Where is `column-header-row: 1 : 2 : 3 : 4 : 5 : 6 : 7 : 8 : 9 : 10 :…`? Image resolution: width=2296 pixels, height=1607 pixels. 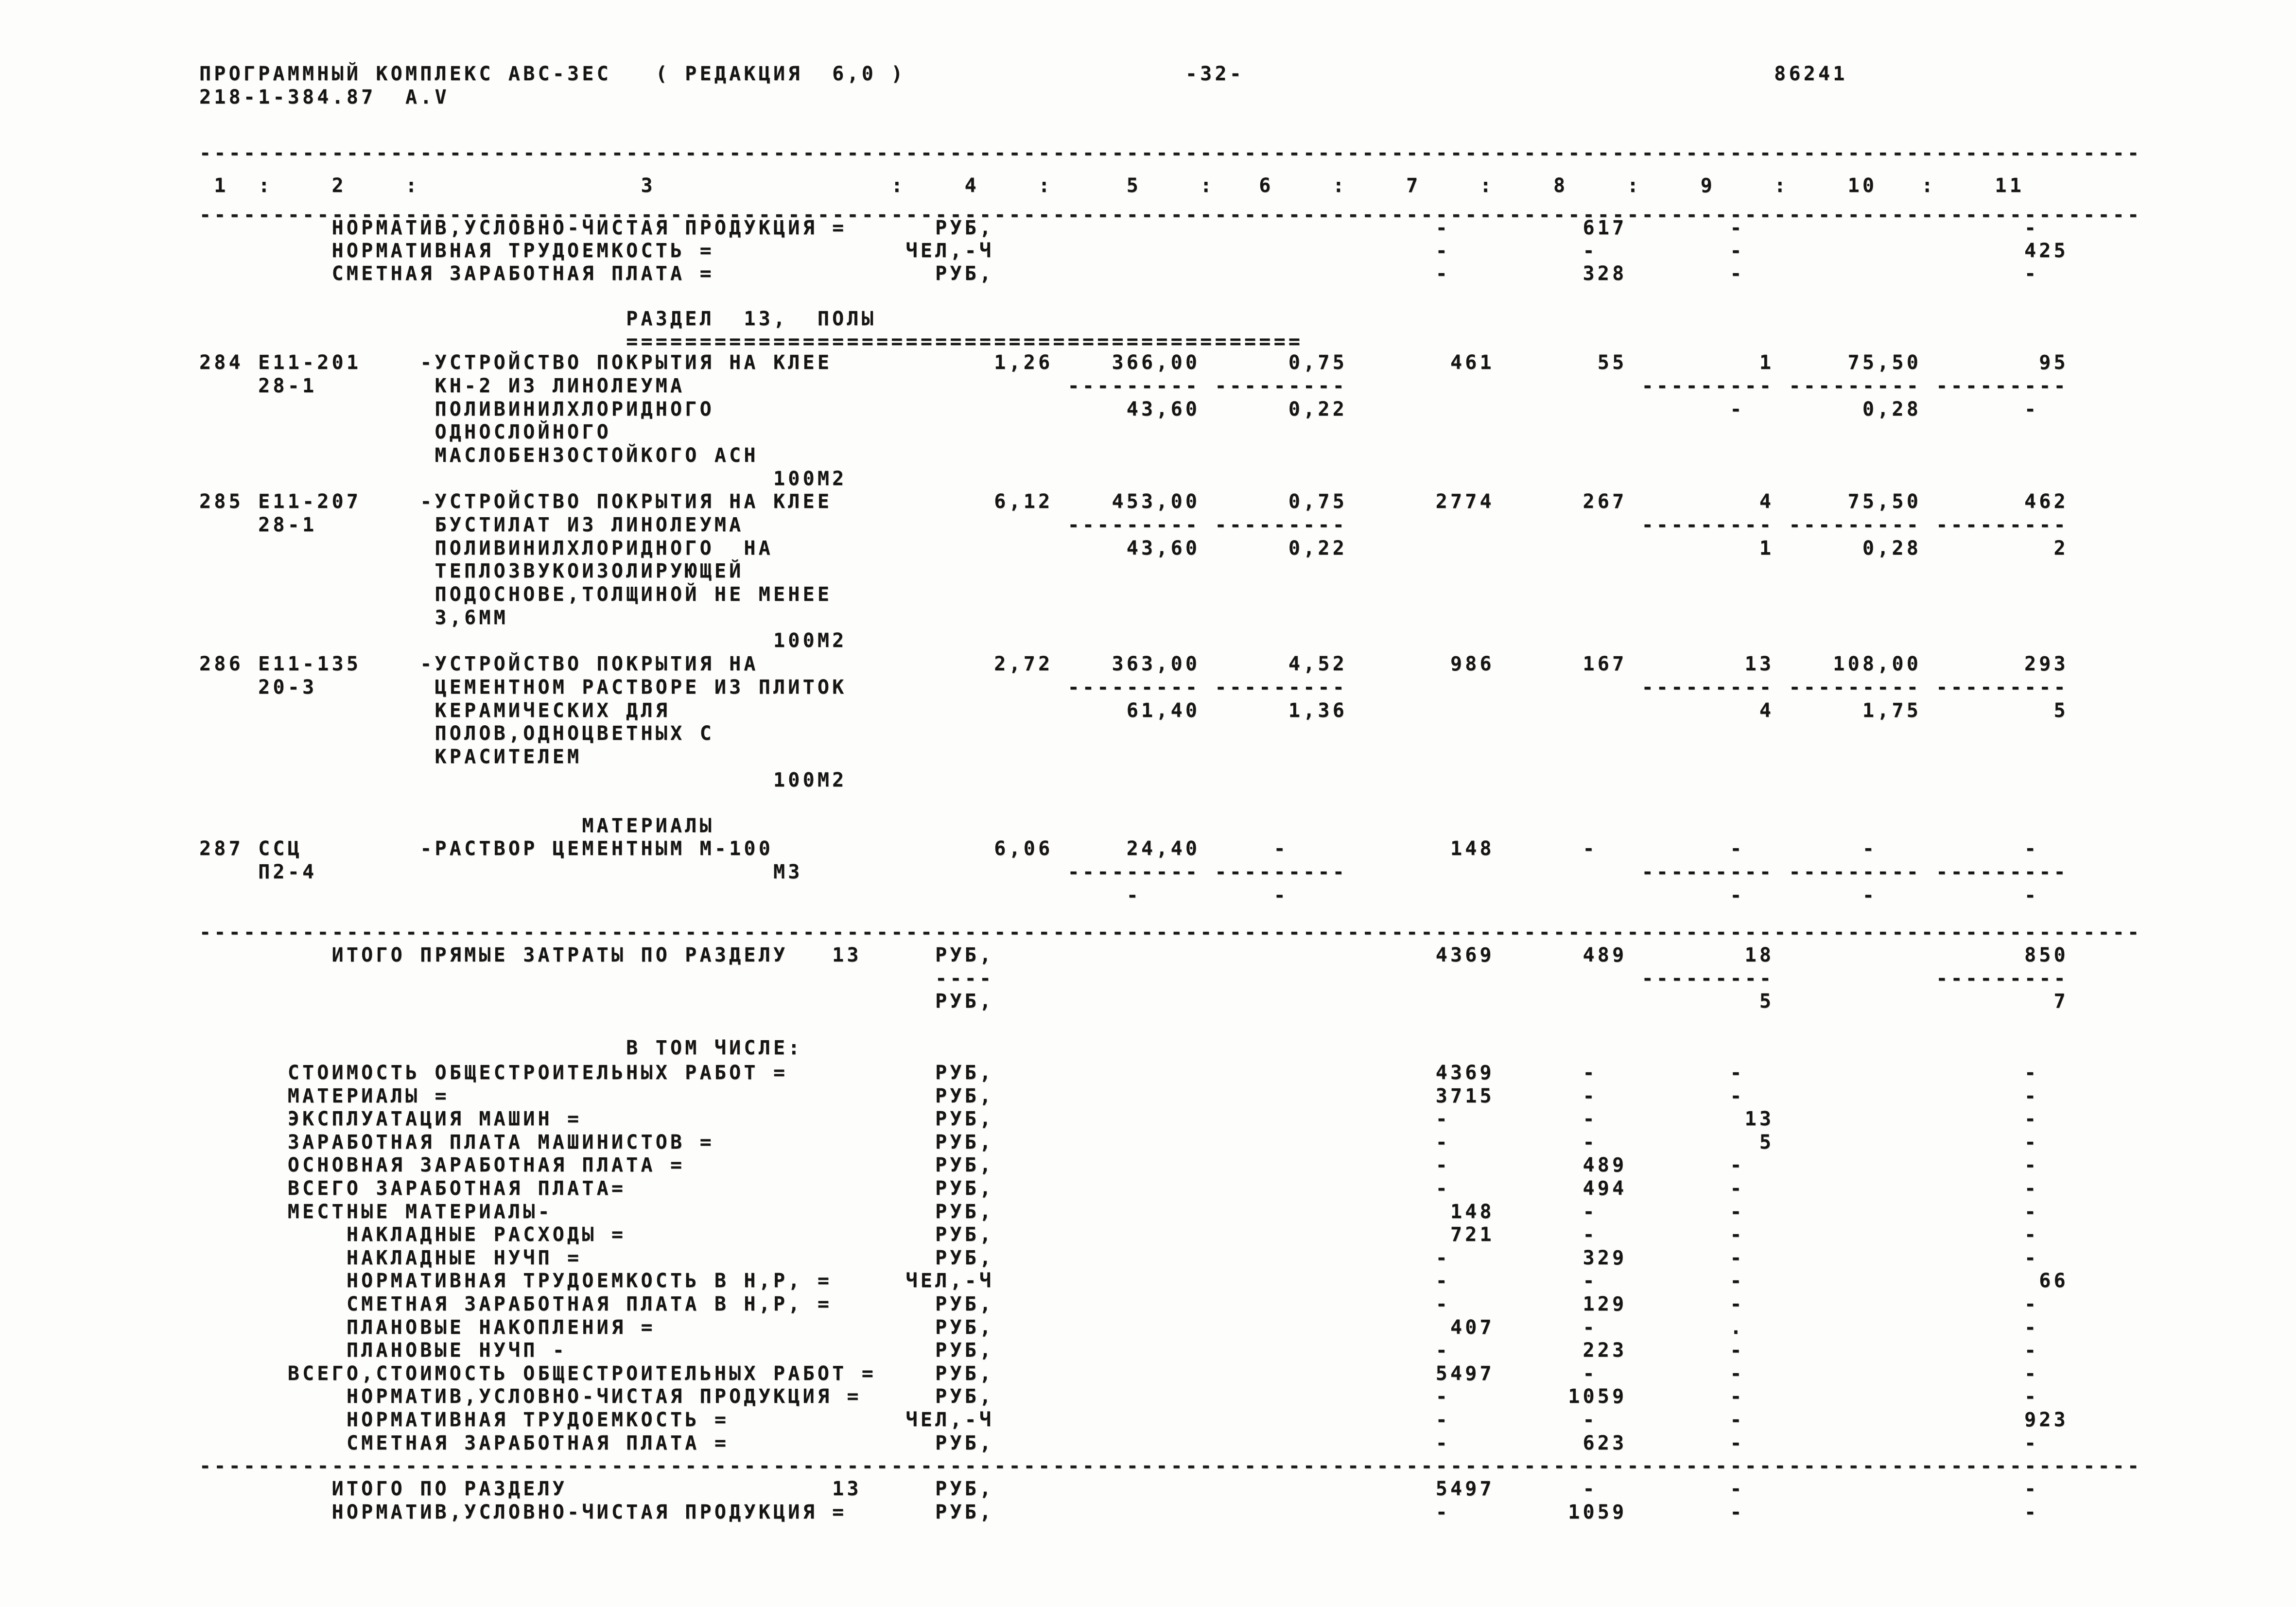
column-header-row: 1 : 2 : 3 : 4 : 5 : 6 : 7 : 8 : 9 : 10 :… is located at coordinates (1170, 186).